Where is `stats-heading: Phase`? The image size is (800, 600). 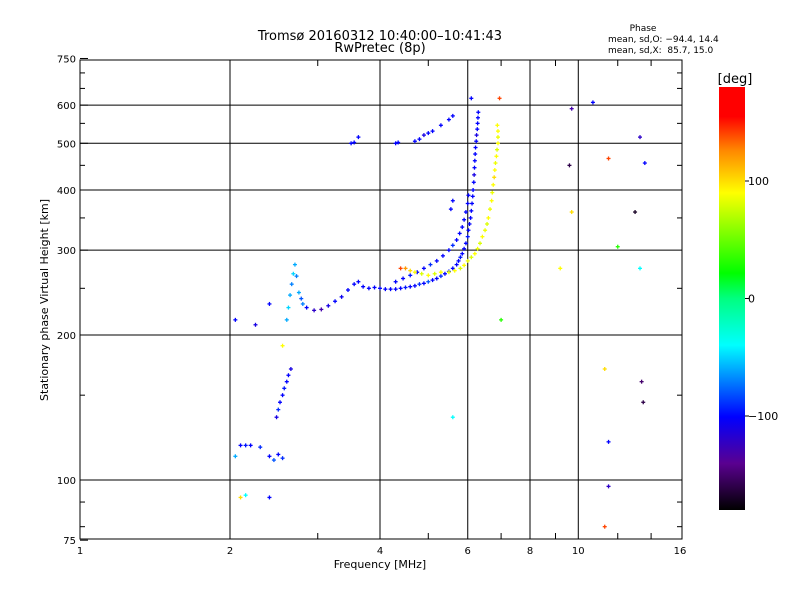
stats-heading: Phase is located at coordinates (643, 29).